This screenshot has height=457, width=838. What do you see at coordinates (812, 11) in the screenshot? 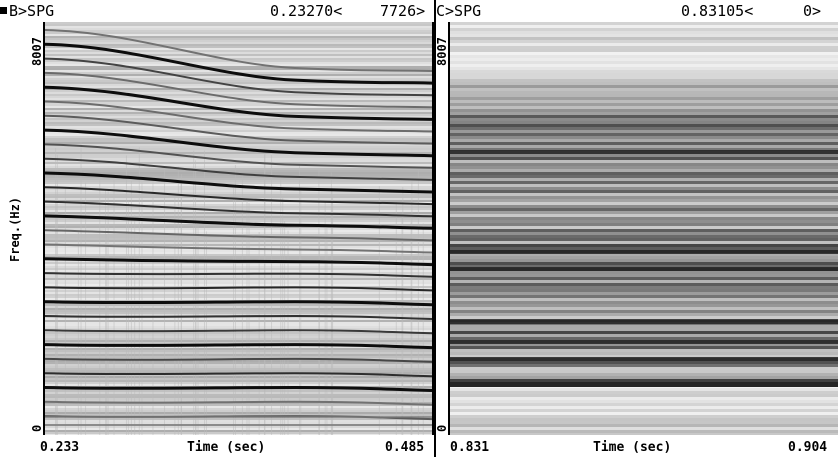
I see `panel-c-cursor-index: 0>` at bounding box center [812, 11].